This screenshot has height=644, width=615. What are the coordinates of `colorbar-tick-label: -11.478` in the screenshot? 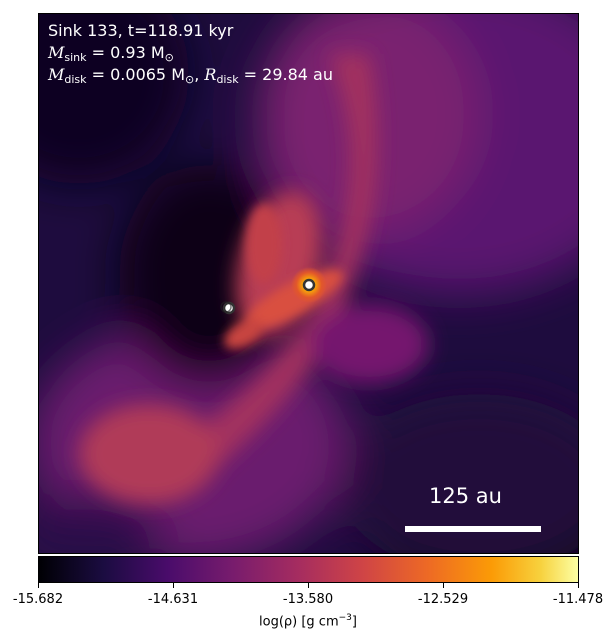 It's located at (578, 599).